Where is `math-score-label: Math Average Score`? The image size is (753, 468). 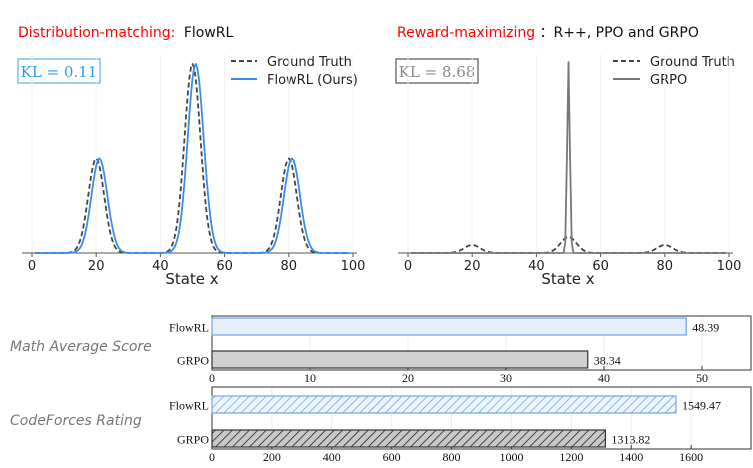 math-score-label: Math Average Score is located at coordinates (81, 347).